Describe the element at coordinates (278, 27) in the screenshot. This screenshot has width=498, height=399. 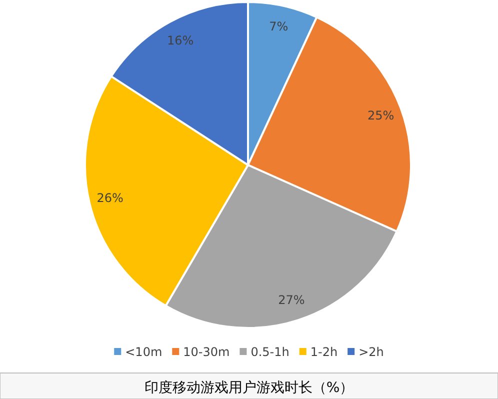
I see `data-label: 7%` at that location.